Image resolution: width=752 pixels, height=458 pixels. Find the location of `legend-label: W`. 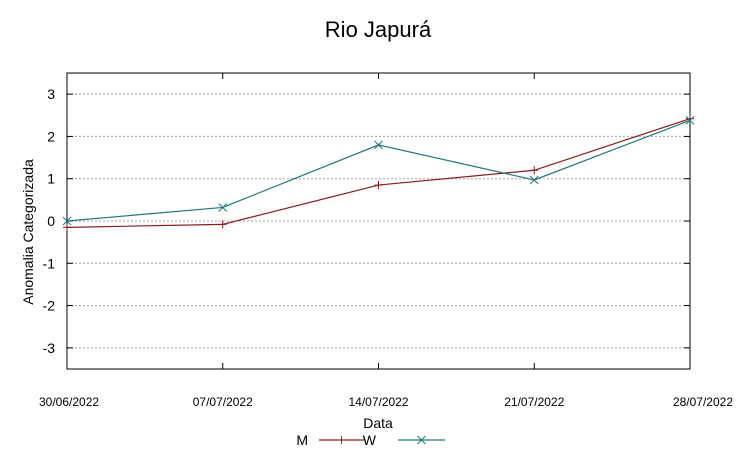

legend-label: W is located at coordinates (370, 440).